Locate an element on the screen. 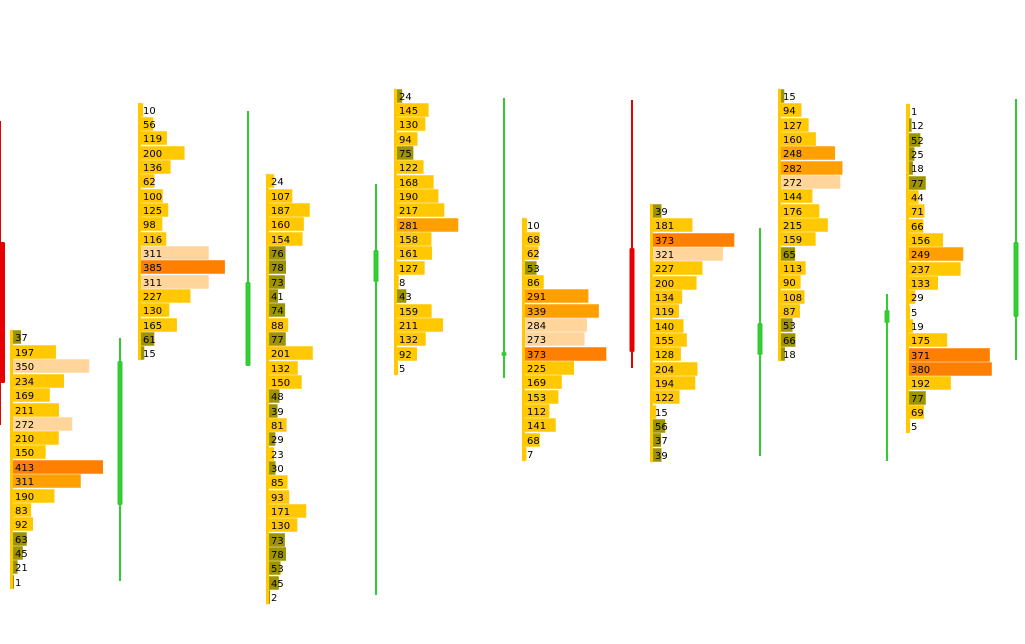  volume-label: 158 is located at coordinates (408, 240).